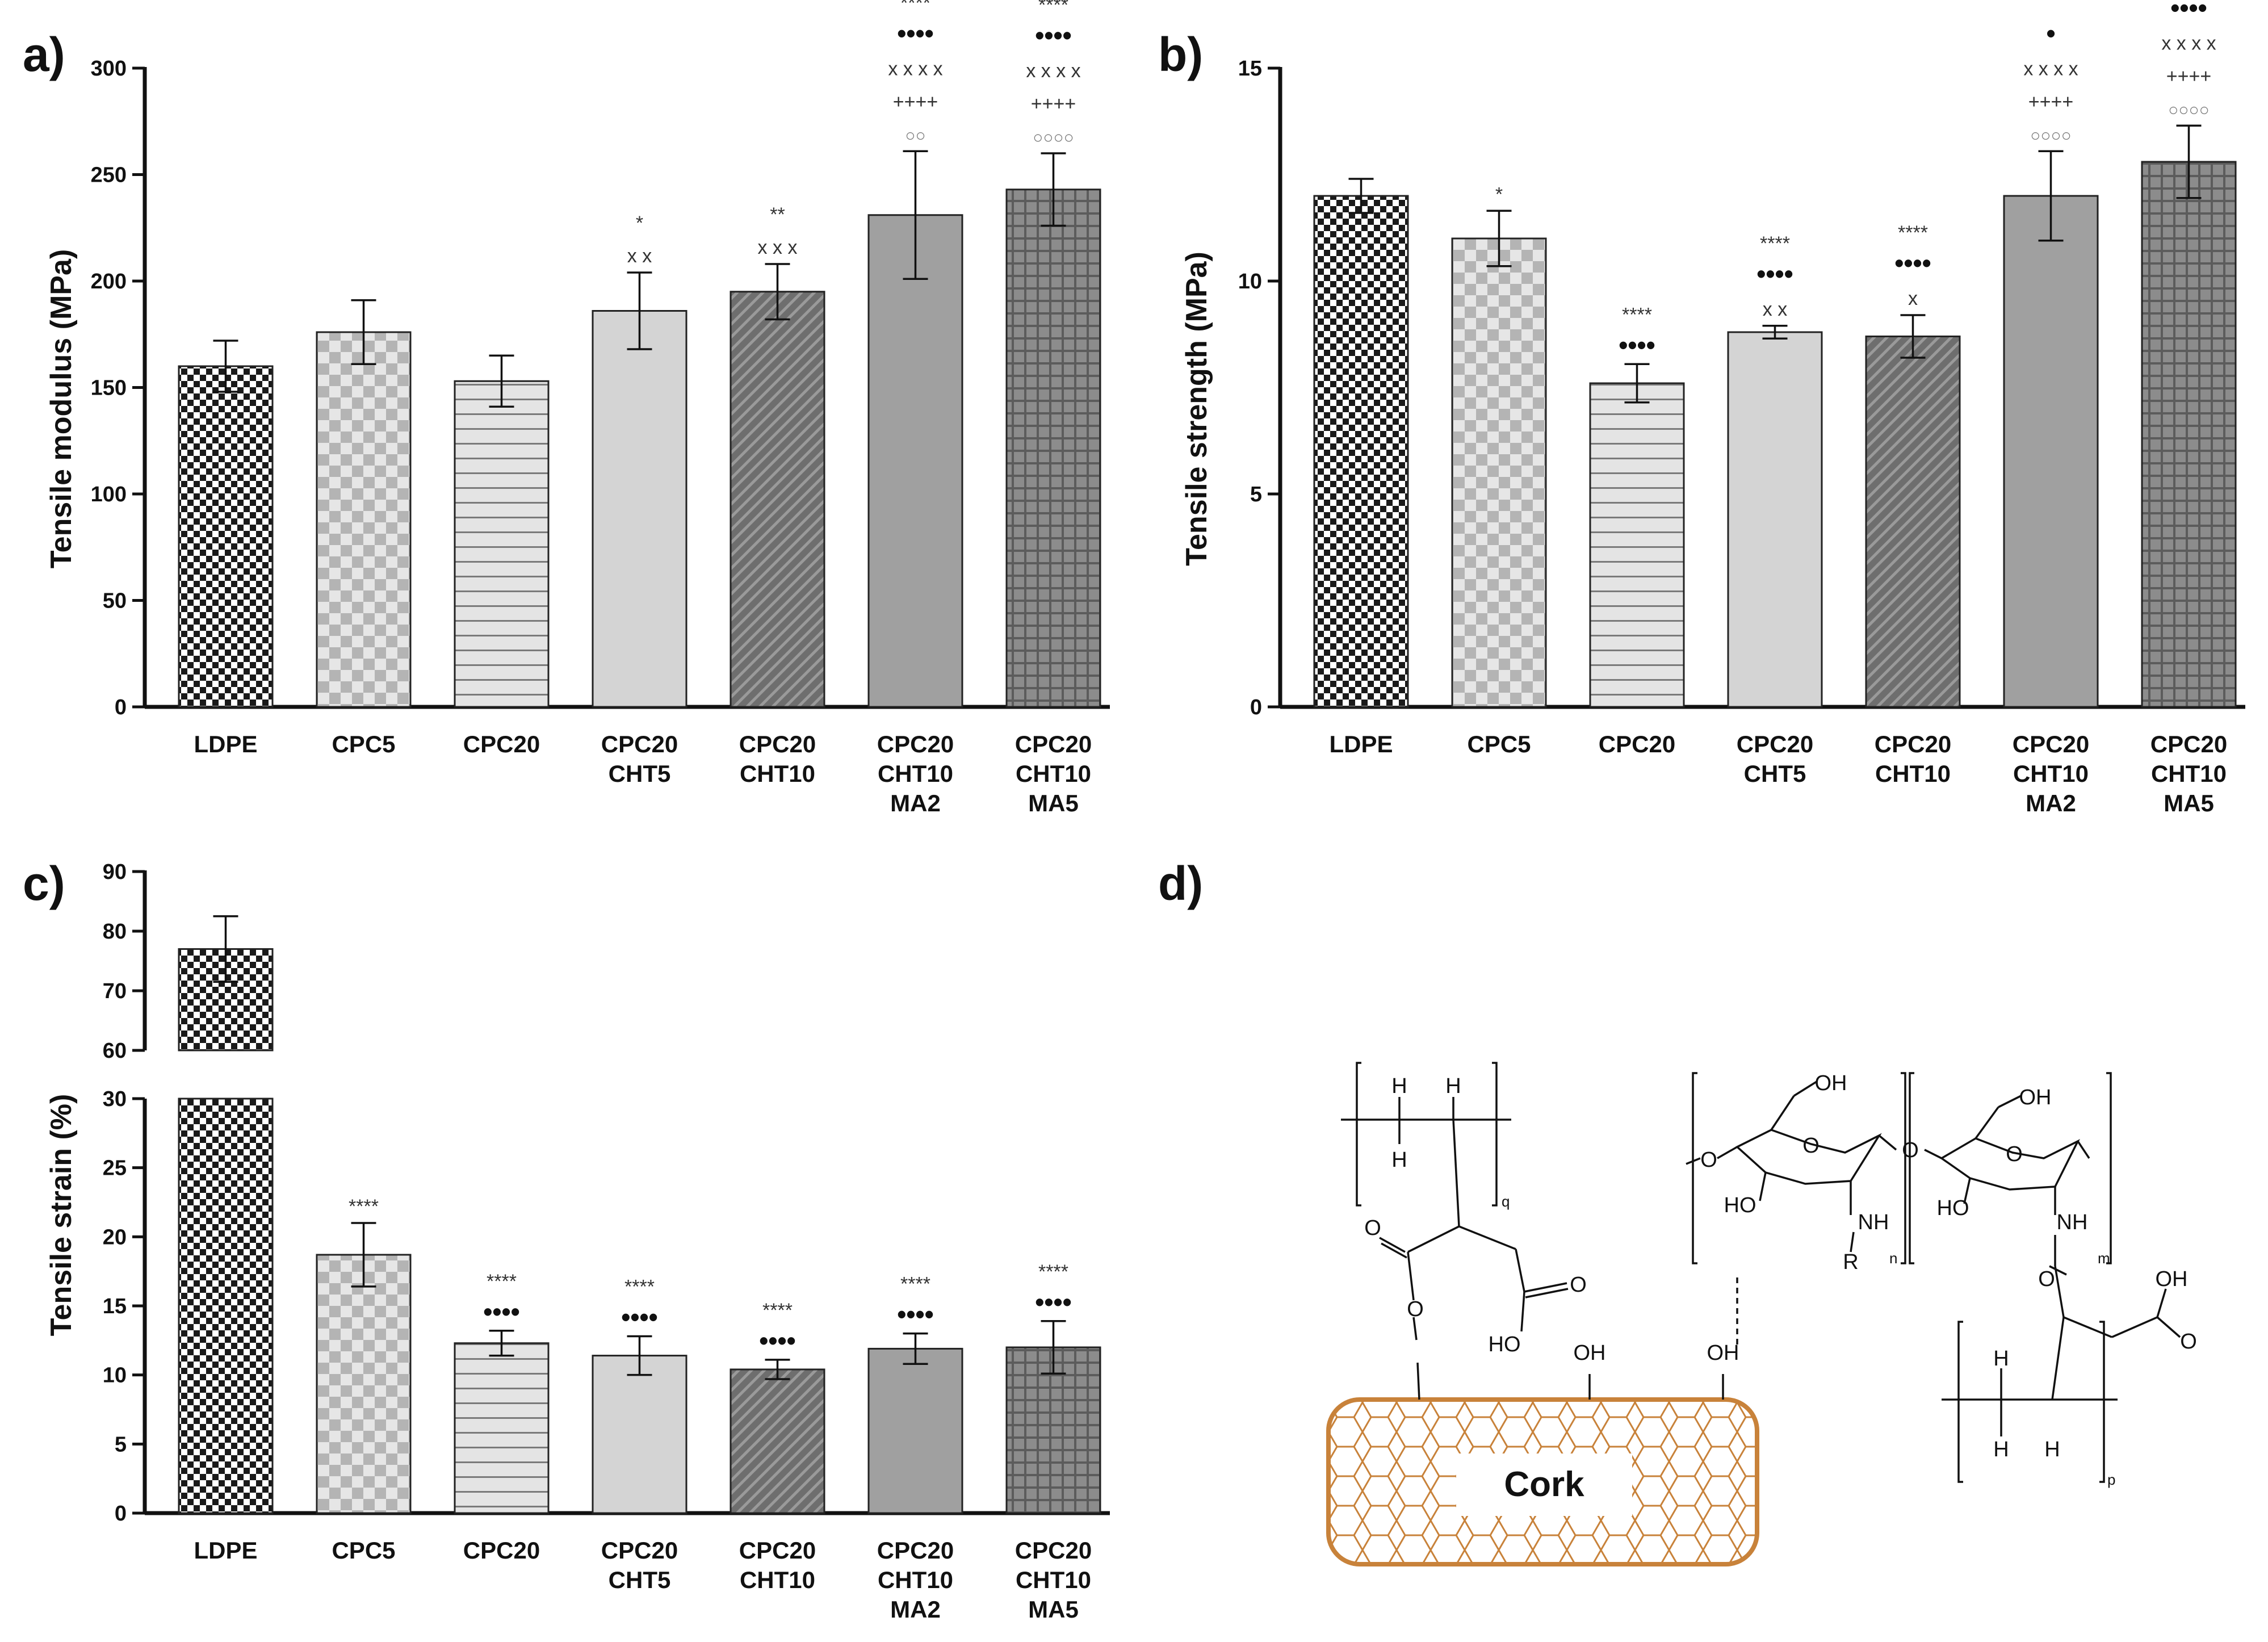  I want to click on atom-o-glycosidic: O, so click(1910, 1150).